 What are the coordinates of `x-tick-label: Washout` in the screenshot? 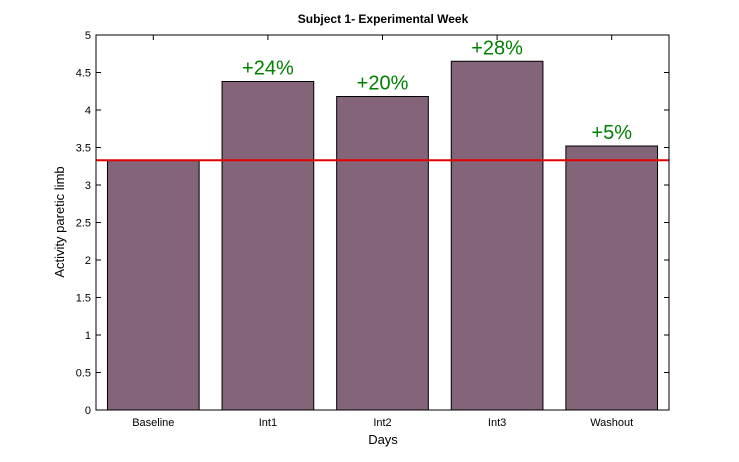 It's located at (611, 423).